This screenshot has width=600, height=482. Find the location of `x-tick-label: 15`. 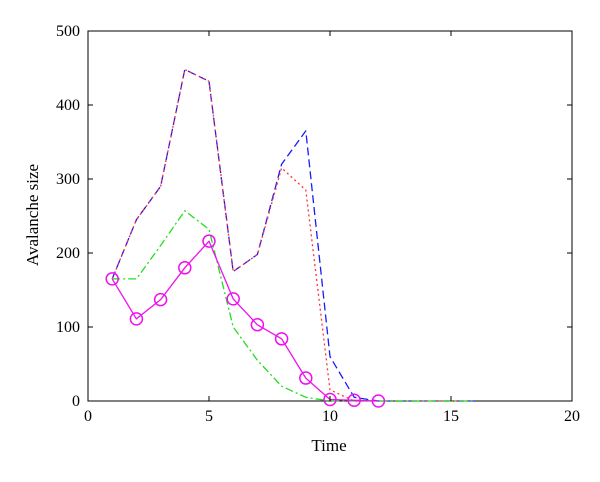

x-tick-label: 15 is located at coordinates (451, 416).